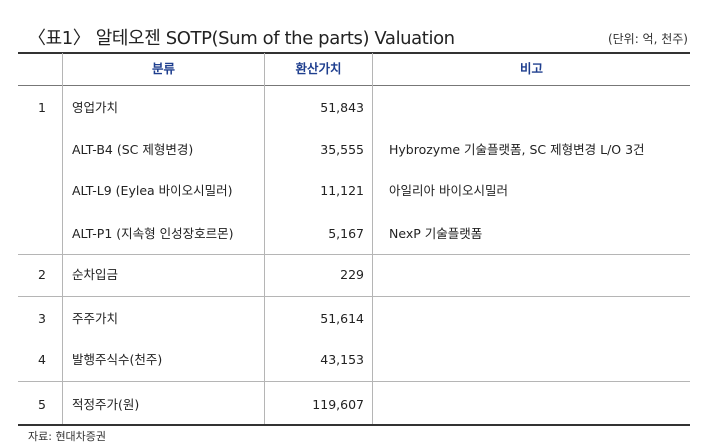 Image resolution: width=706 pixels, height=444 pixels. I want to click on table-bottom-rule, so click(354, 425).